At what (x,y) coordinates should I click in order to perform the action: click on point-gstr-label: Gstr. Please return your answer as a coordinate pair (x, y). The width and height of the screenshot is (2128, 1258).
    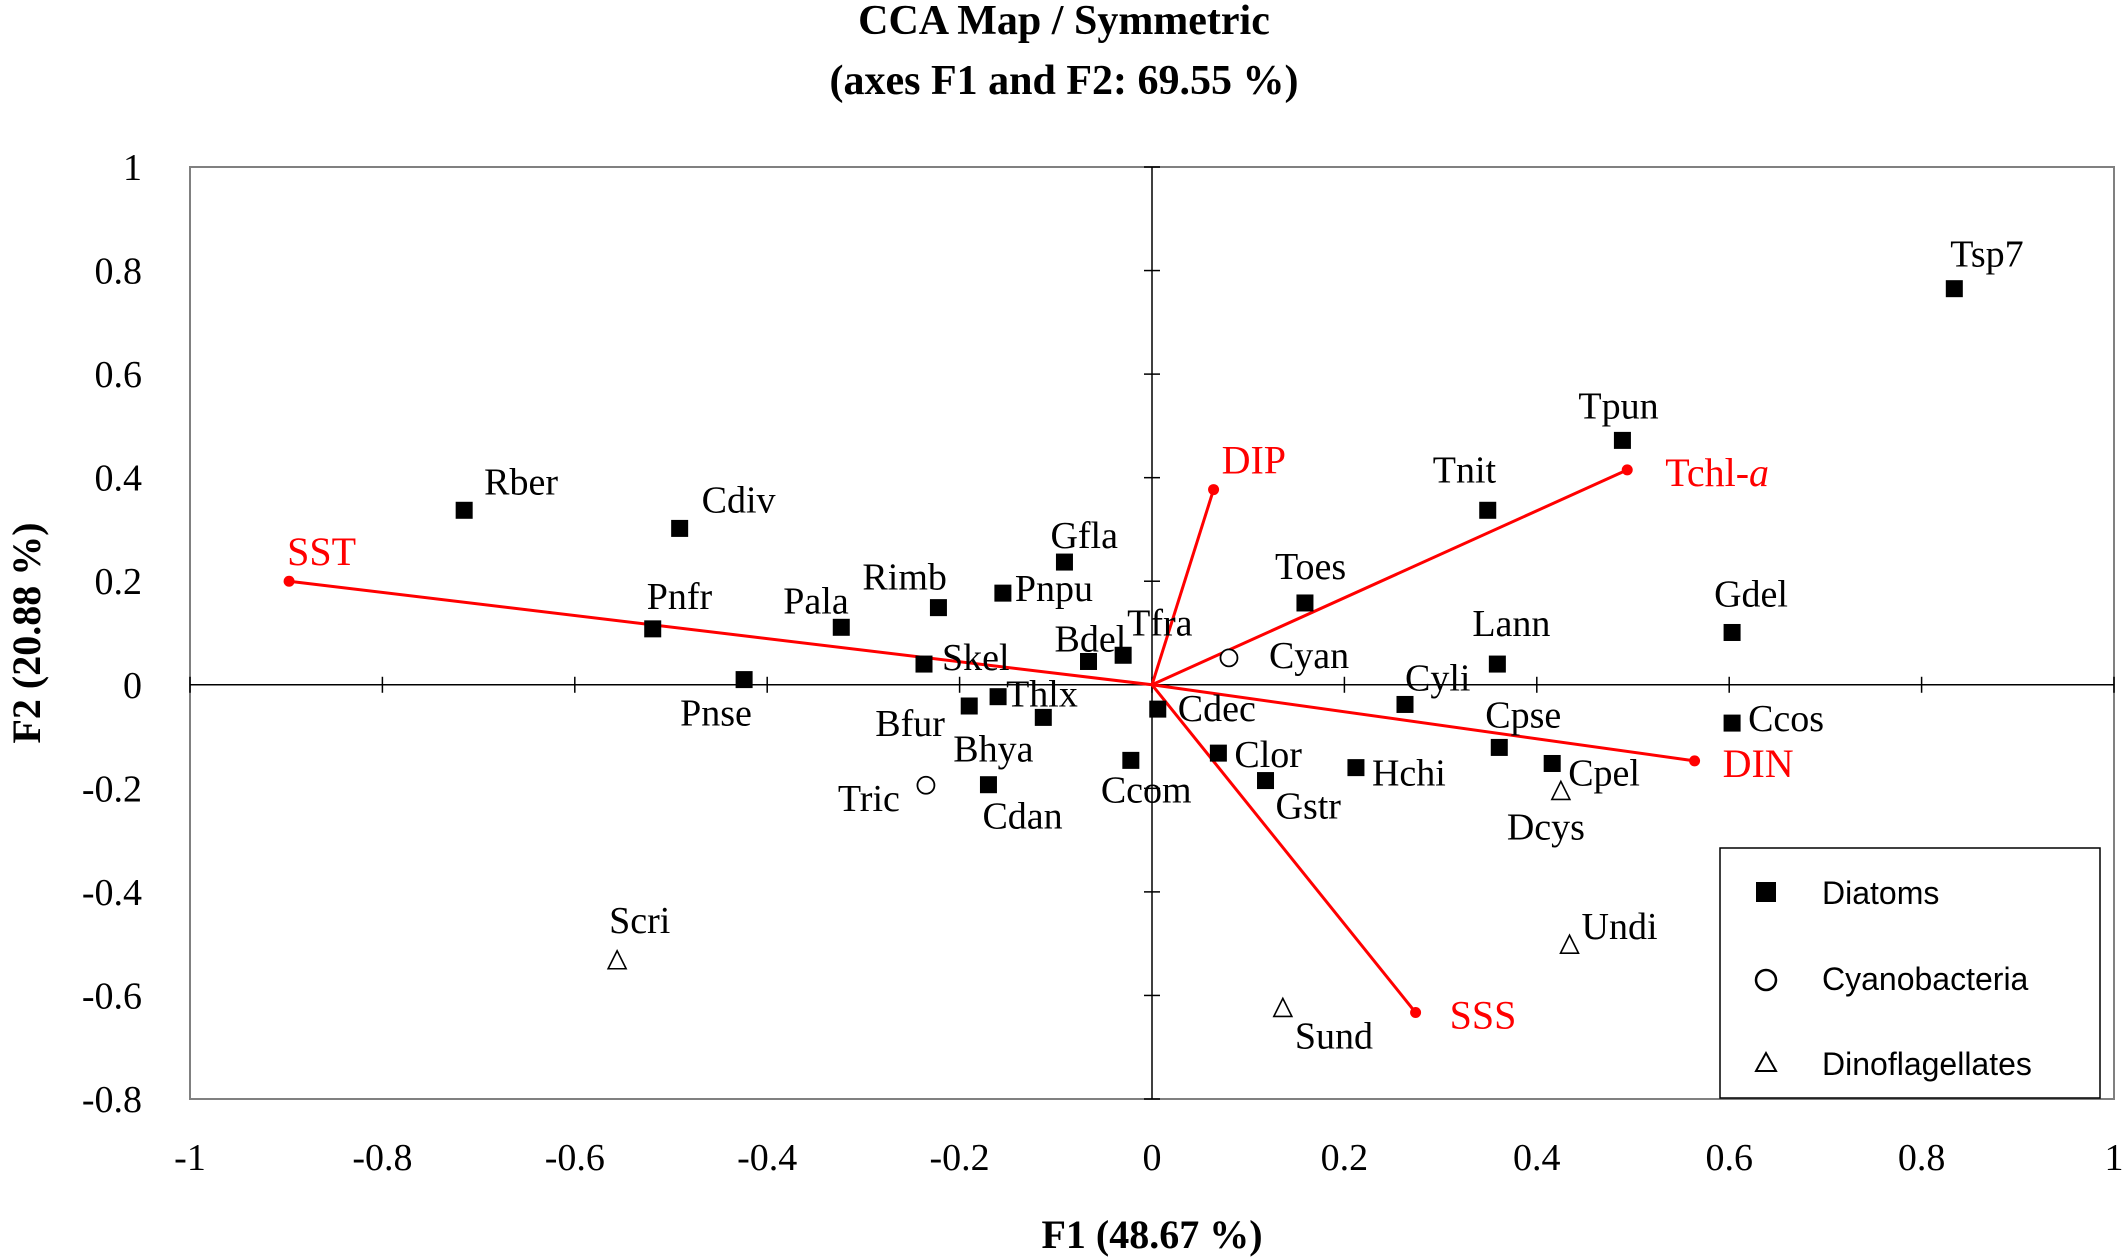
    Looking at the image, I should click on (1309, 807).